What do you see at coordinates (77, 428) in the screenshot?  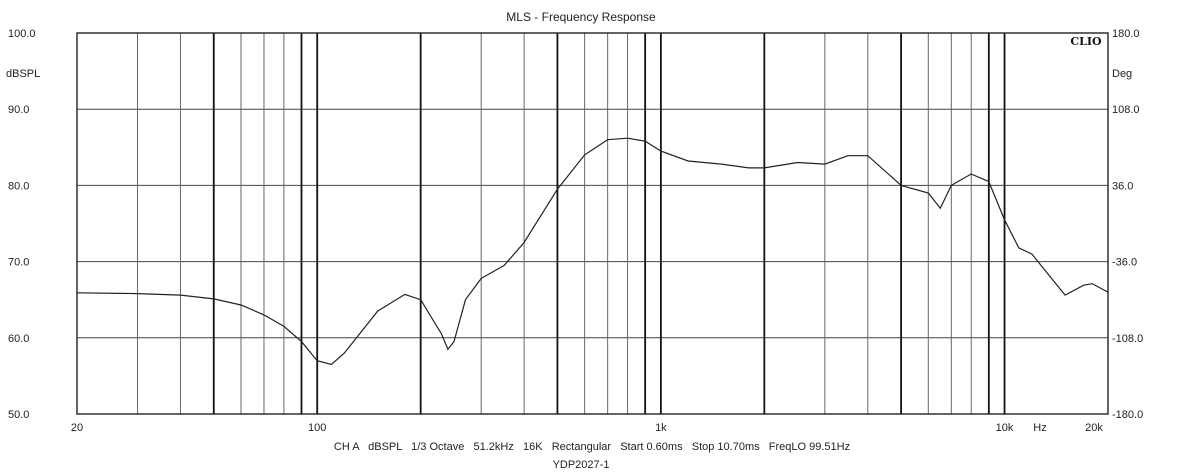 I see `x-tick-label-0: 20` at bounding box center [77, 428].